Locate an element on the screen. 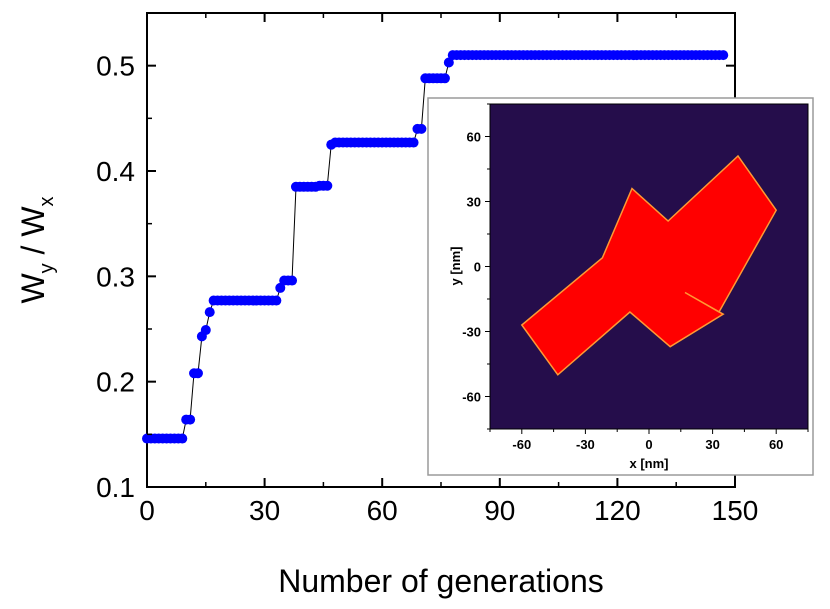  inset-x-tick-label: -30 is located at coordinates (585, 444).